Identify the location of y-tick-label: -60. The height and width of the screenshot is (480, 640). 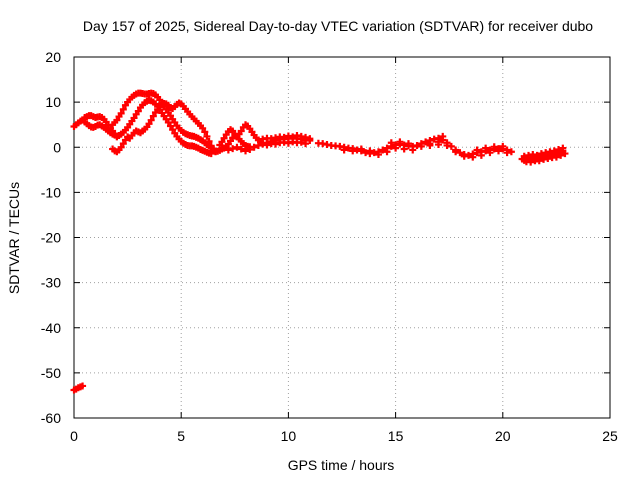
(51, 418).